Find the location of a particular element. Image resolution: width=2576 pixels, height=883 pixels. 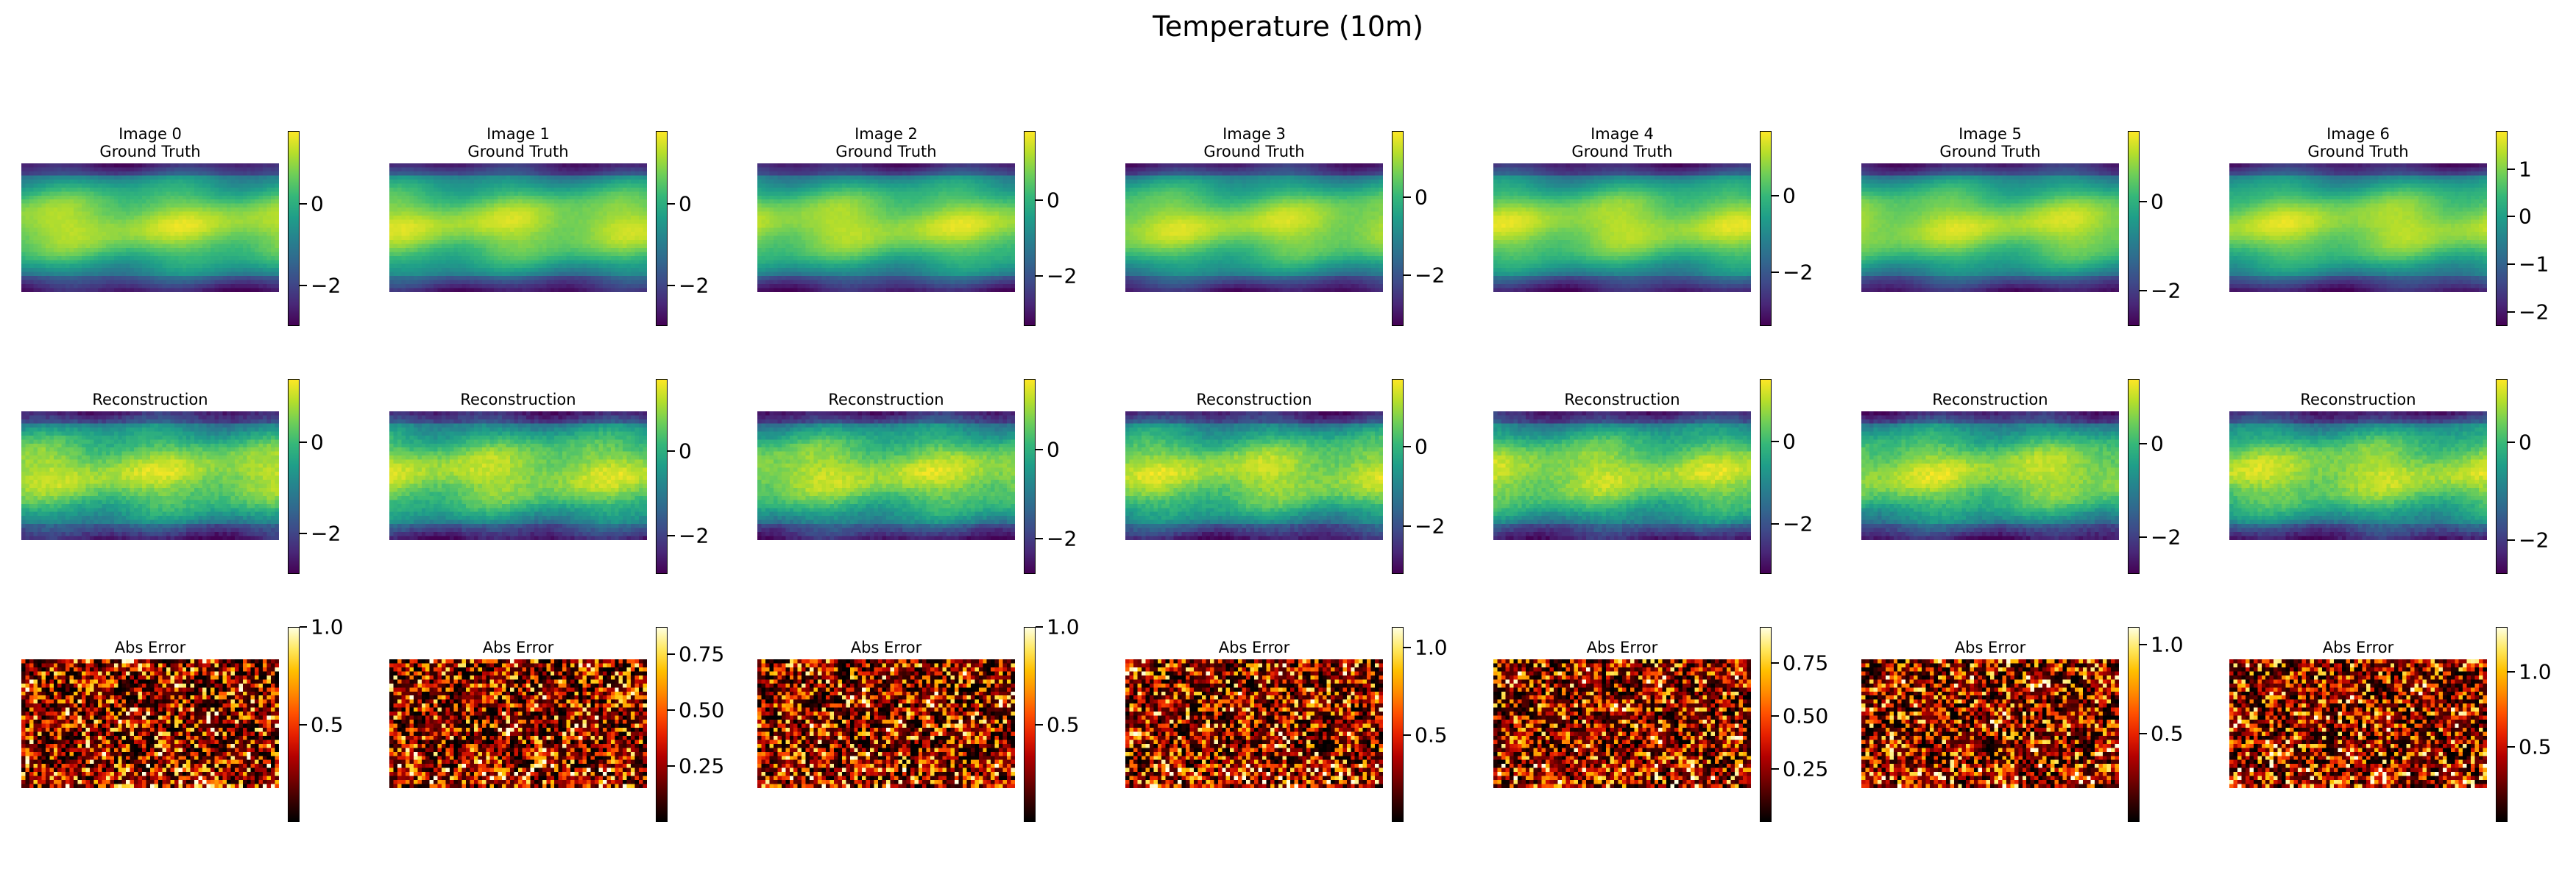

panel-r0-c2: Image 2 Ground Truth 0 −2 is located at coordinates (941, 221).